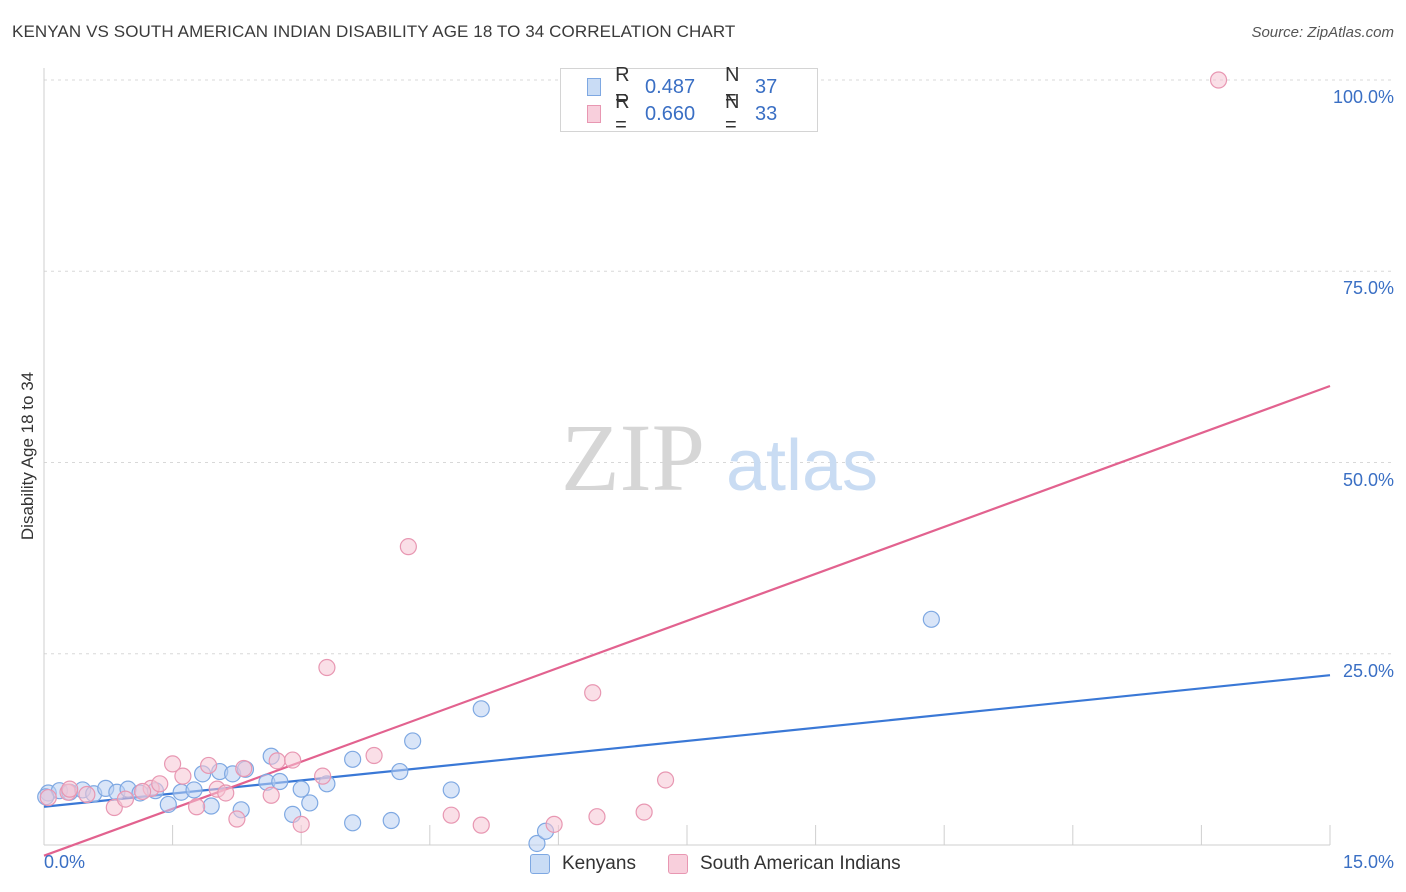 The height and width of the screenshot is (892, 1406). I want to click on kenyans-r-value: 0.487, so click(670, 86).